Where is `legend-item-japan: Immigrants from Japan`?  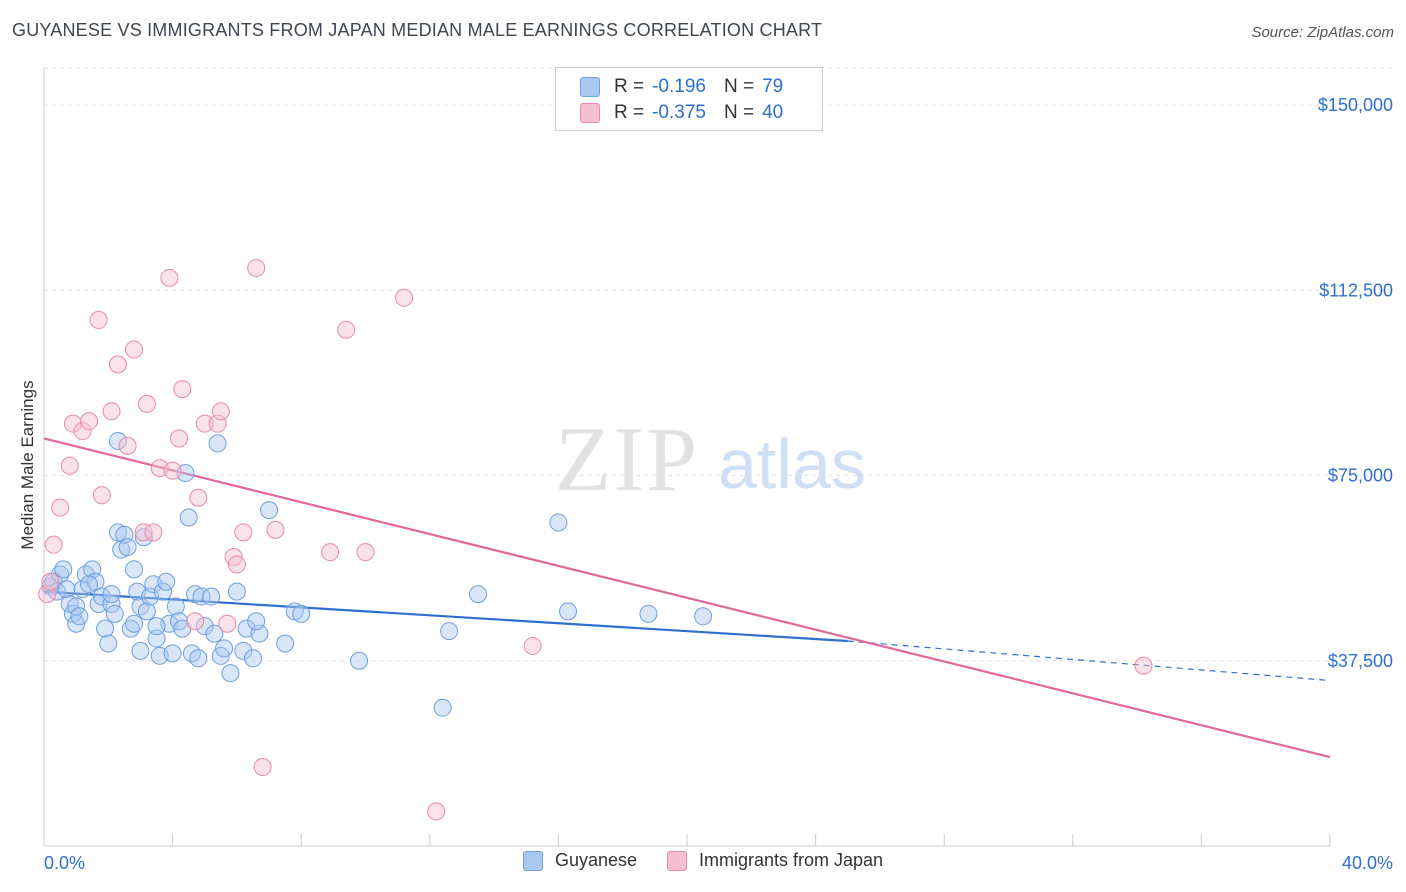
legend-item-japan: Immigrants from Japan is located at coordinates (775, 860).